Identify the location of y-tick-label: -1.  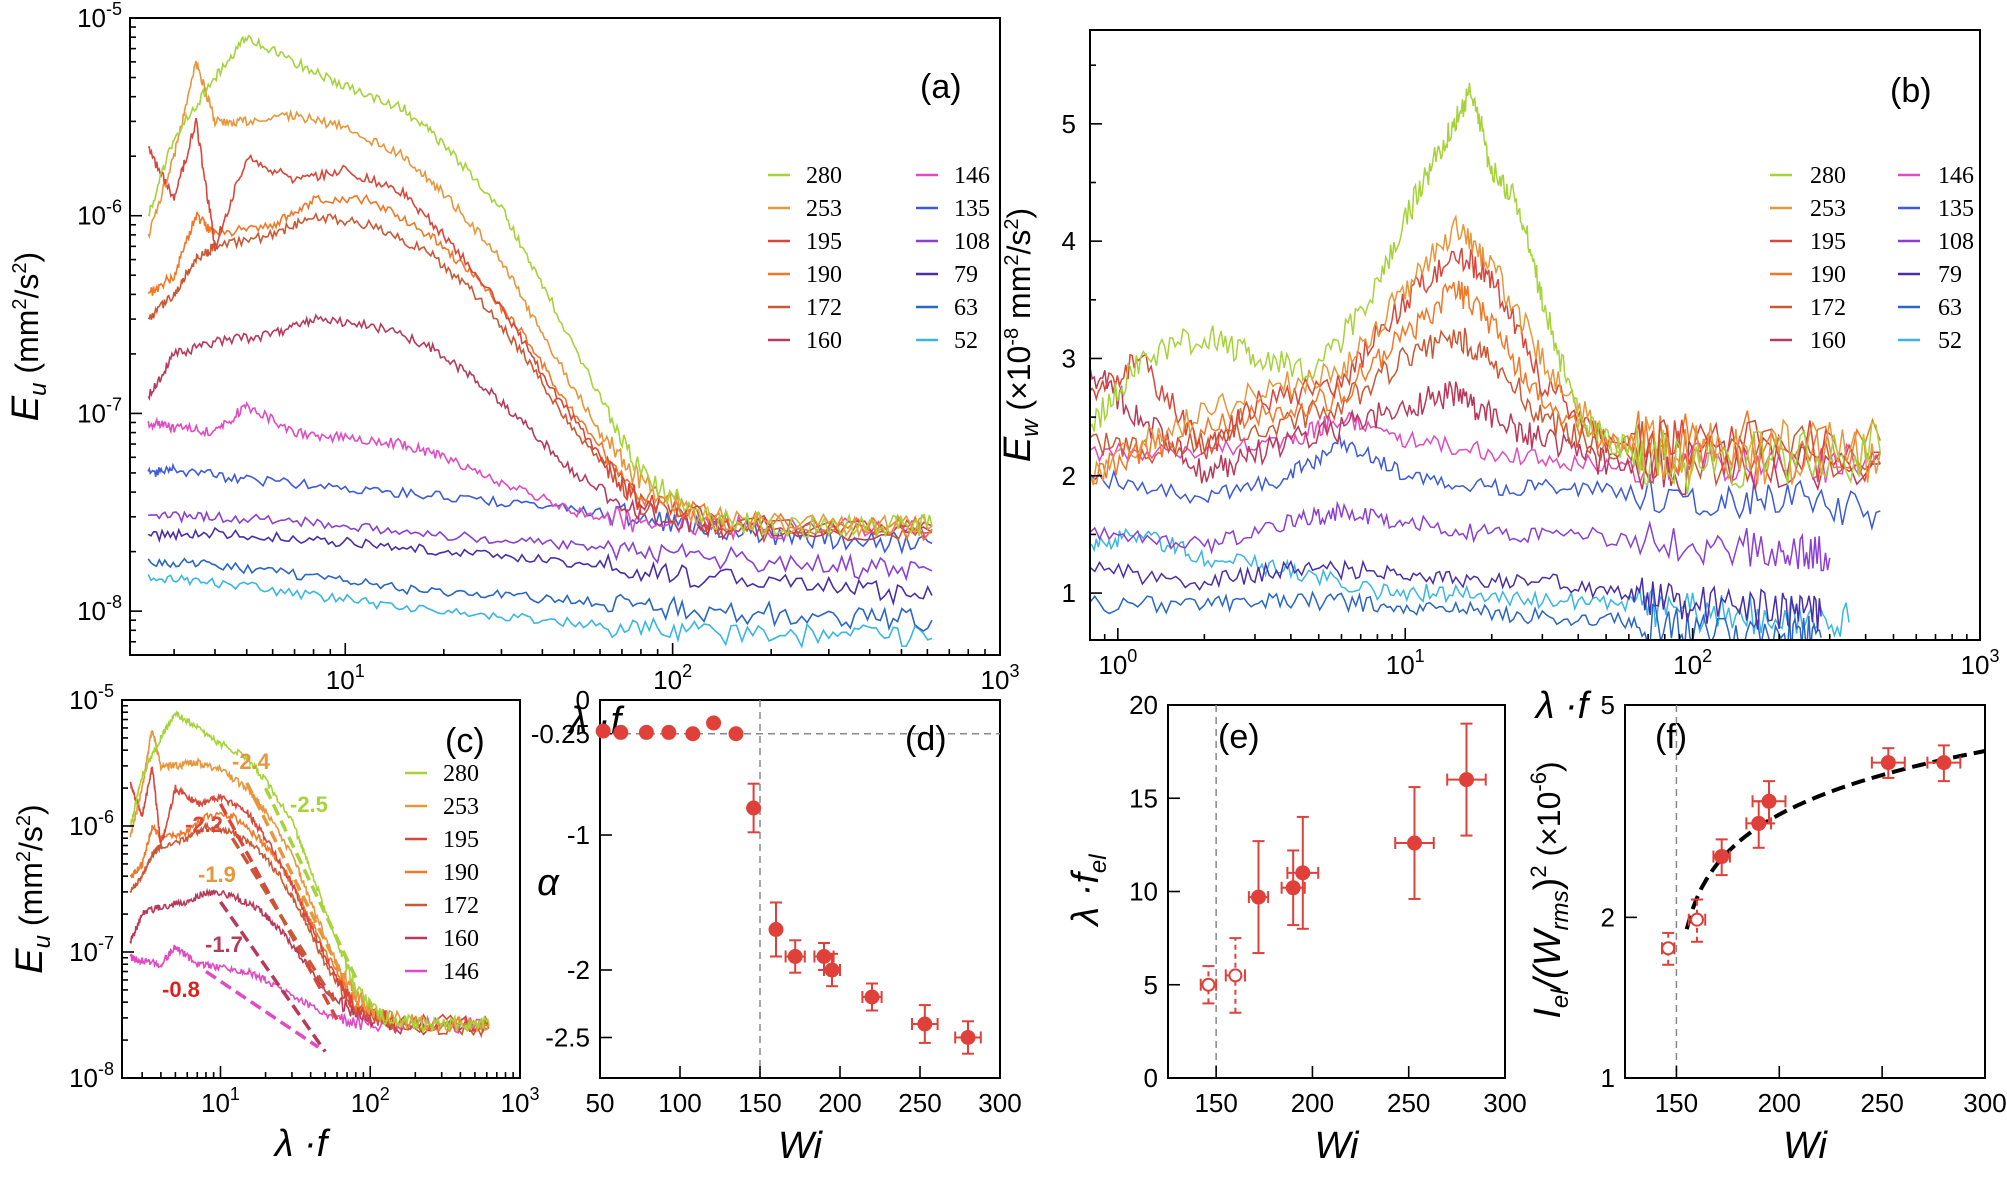
(578, 835).